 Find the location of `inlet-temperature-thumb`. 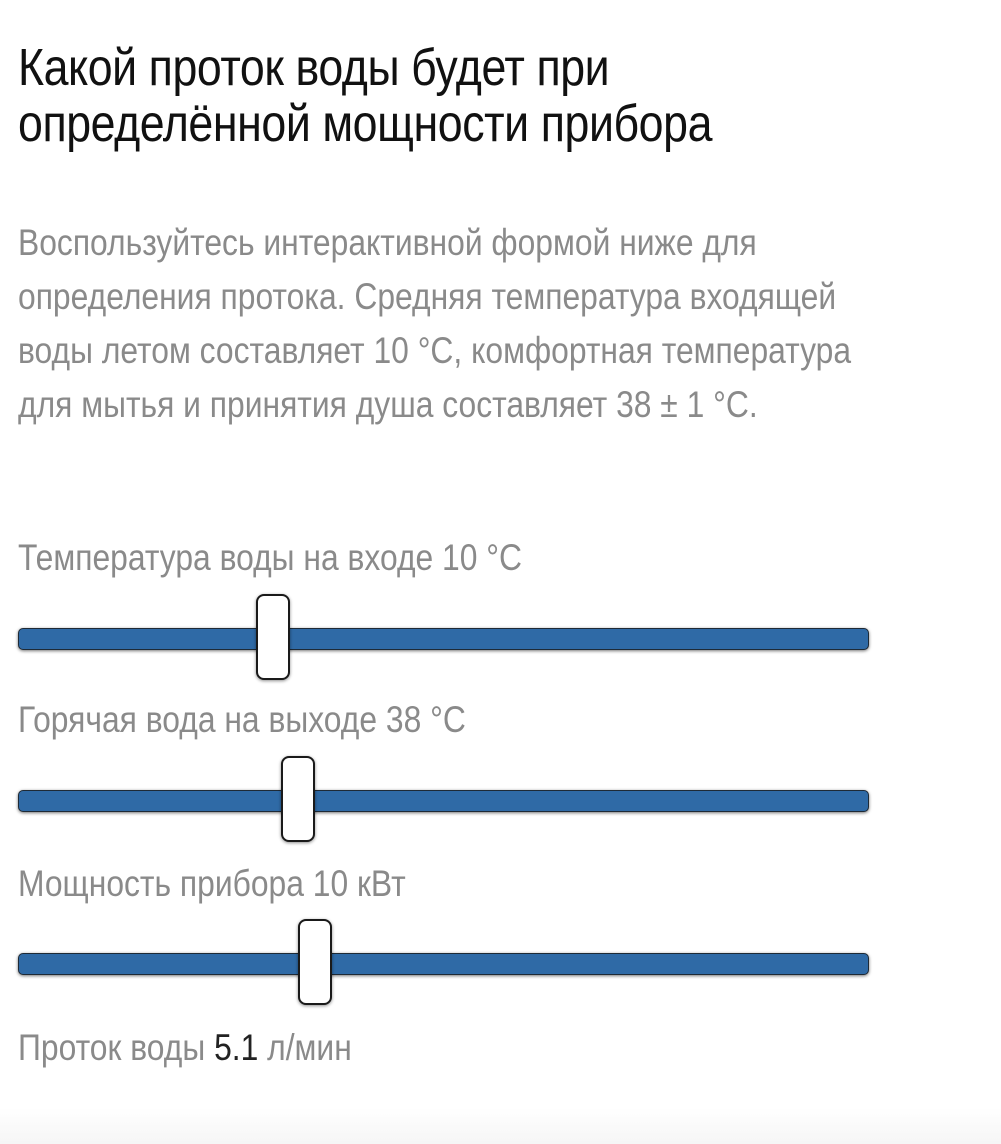

inlet-temperature-thumb is located at coordinates (272, 637).